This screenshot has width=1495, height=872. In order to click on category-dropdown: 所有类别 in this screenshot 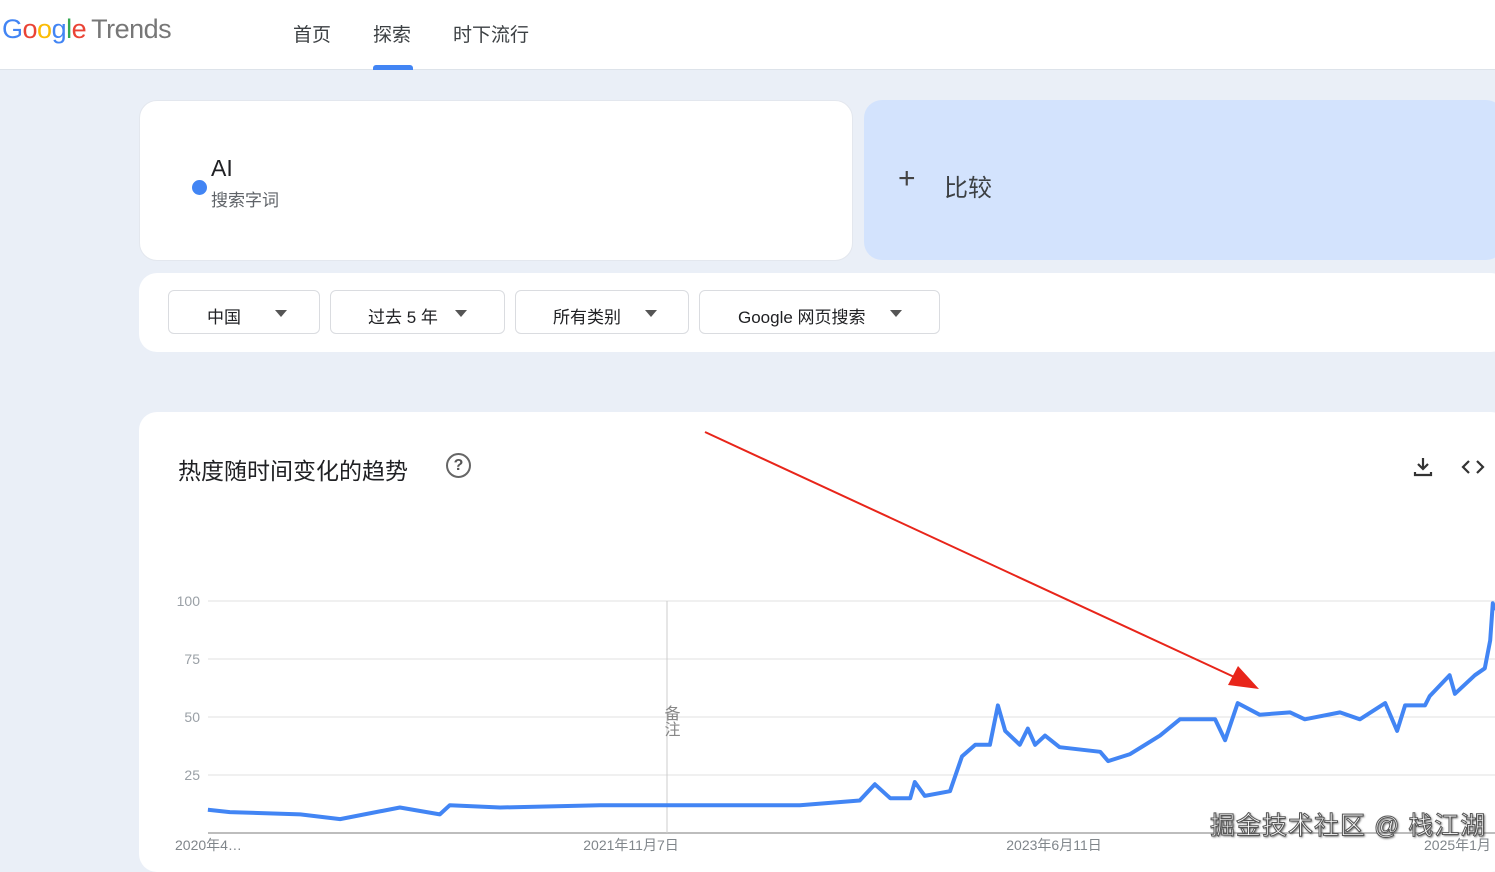, I will do `click(602, 312)`.